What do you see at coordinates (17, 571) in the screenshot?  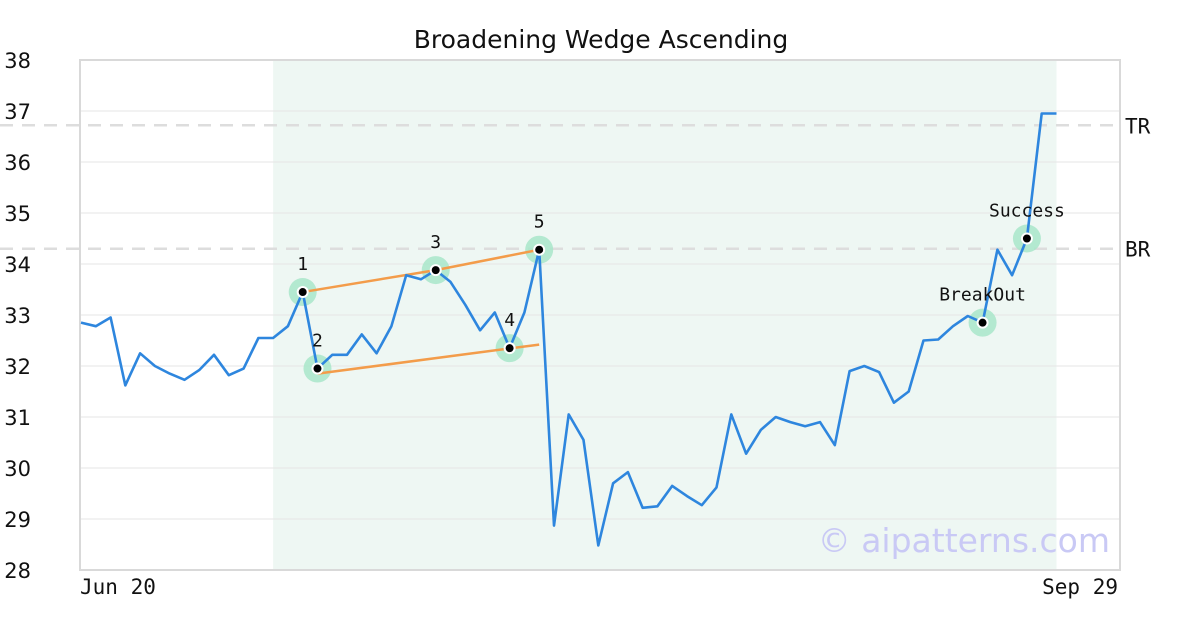 I see `y-tick-label: 28` at bounding box center [17, 571].